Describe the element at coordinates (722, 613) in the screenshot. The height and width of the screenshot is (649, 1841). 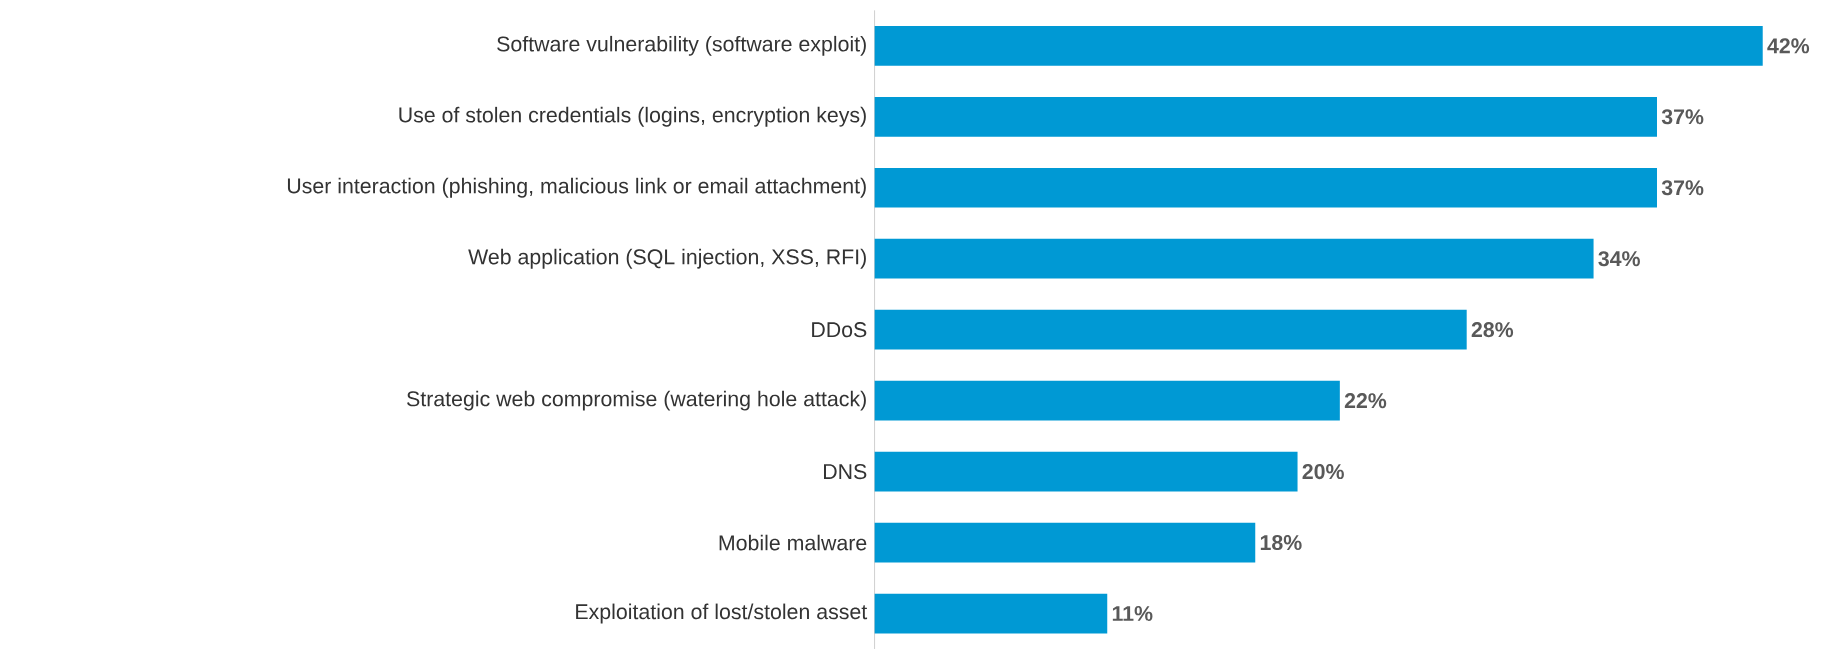
I see `y-tick-label: Exploitation of lost/stolen asset` at that location.